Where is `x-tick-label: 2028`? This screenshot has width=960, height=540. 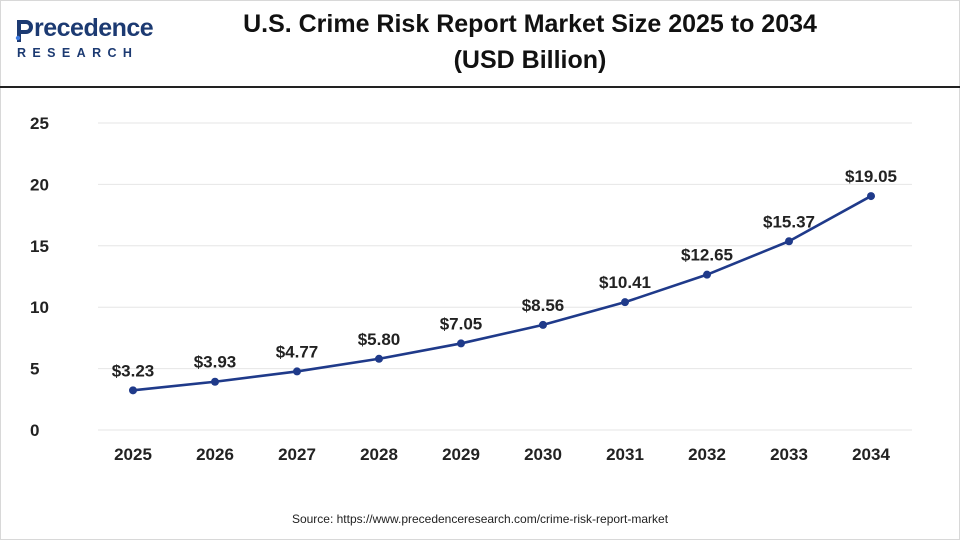 x-tick-label: 2028 is located at coordinates (379, 454).